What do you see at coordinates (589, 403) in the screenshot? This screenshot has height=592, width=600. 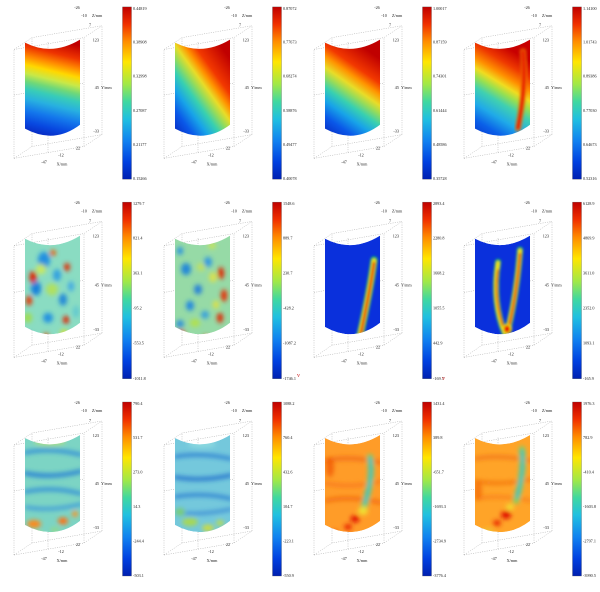 I see `colorbar-tick: 1976.3` at bounding box center [589, 403].